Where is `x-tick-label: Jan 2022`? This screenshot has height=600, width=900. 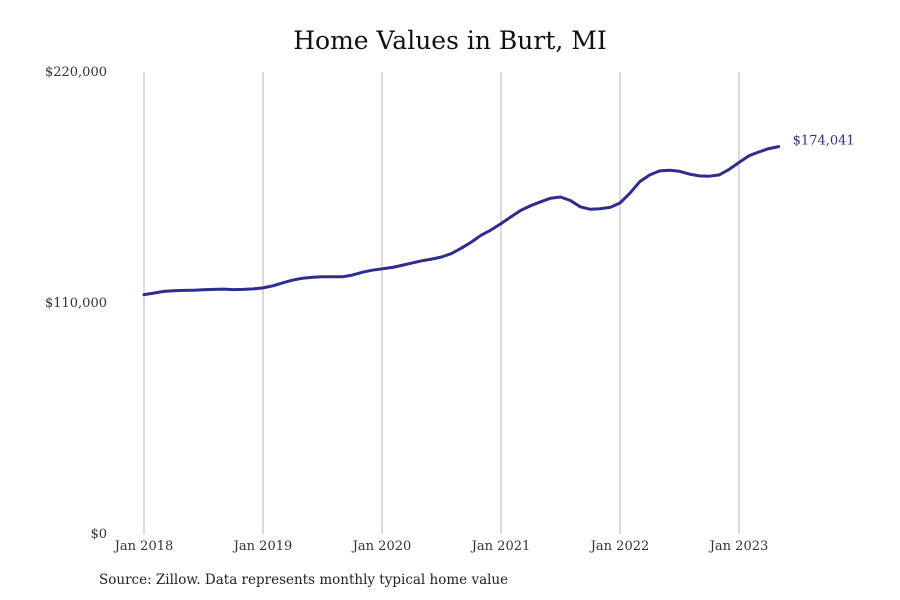 x-tick-label: Jan 2022 is located at coordinates (619, 546).